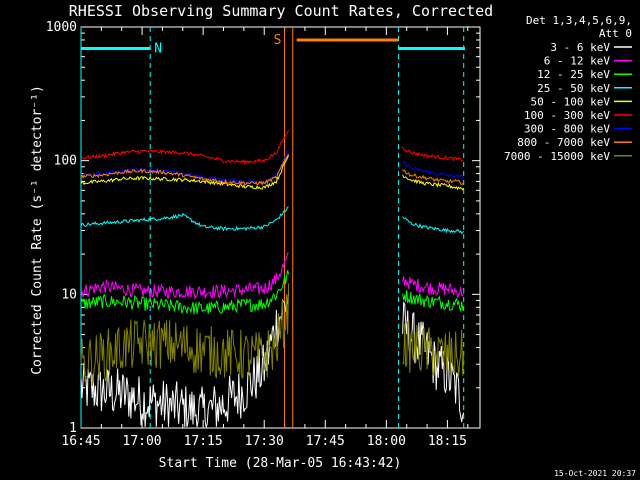  What do you see at coordinates (280, 463) in the screenshot?
I see `x-axis-label: Start Time (28-Mar-05 16:43:42)` at bounding box center [280, 463].